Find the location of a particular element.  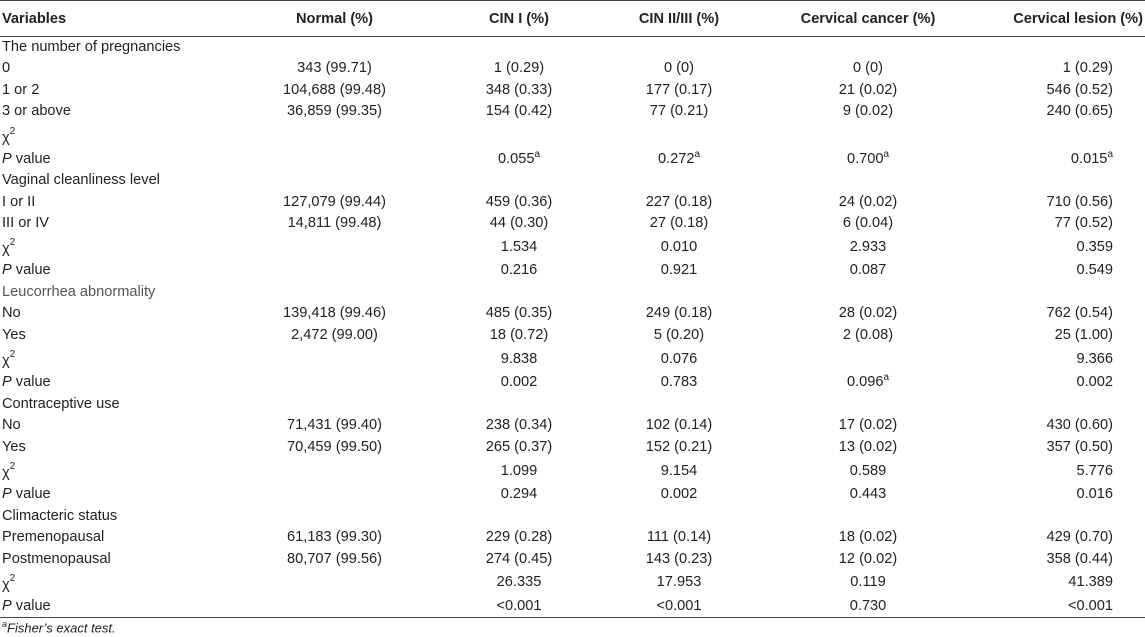

p-value-cell: 0.549 is located at coordinates (1062, 271).